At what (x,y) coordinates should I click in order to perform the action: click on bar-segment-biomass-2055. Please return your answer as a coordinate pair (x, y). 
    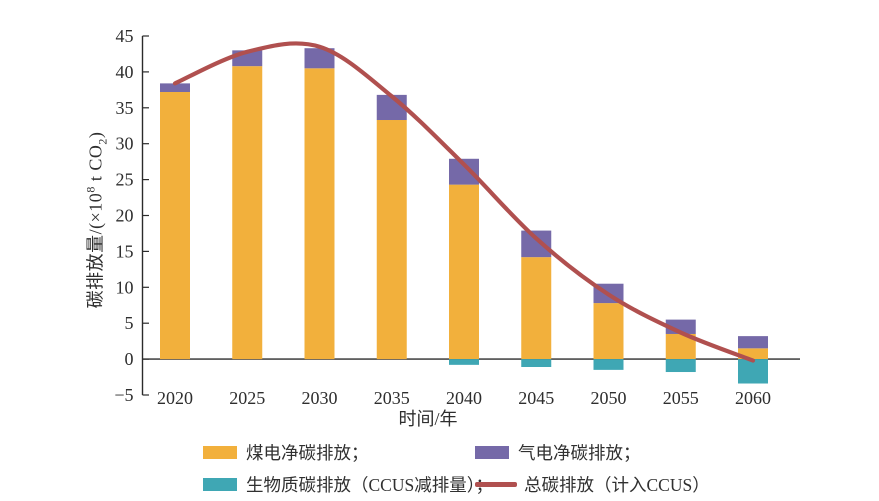
    Looking at the image, I should click on (680, 366).